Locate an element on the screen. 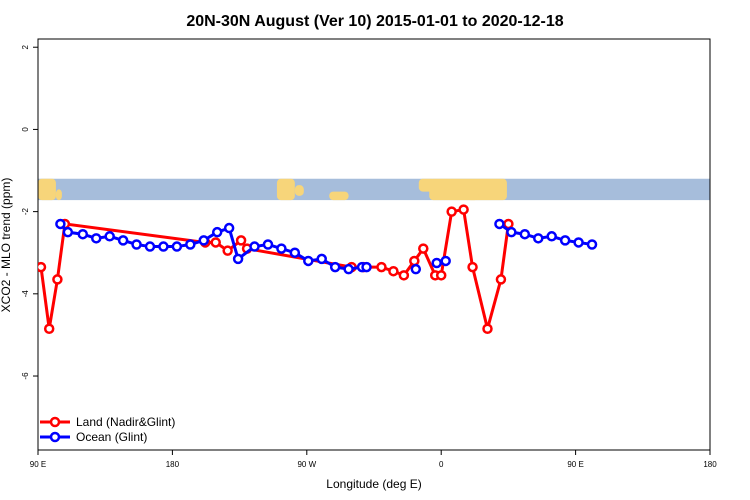 The height and width of the screenshot is (500, 750). map-ocean is located at coordinates (374, 189).